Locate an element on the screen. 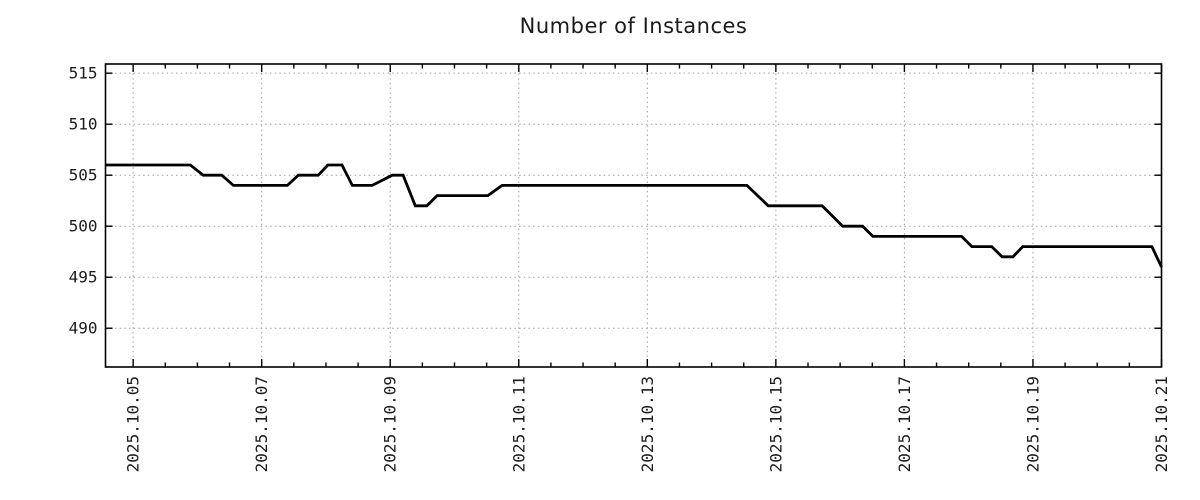 The width and height of the screenshot is (1200, 500). x-tick-label: 2025.10.09 is located at coordinates (390, 424).